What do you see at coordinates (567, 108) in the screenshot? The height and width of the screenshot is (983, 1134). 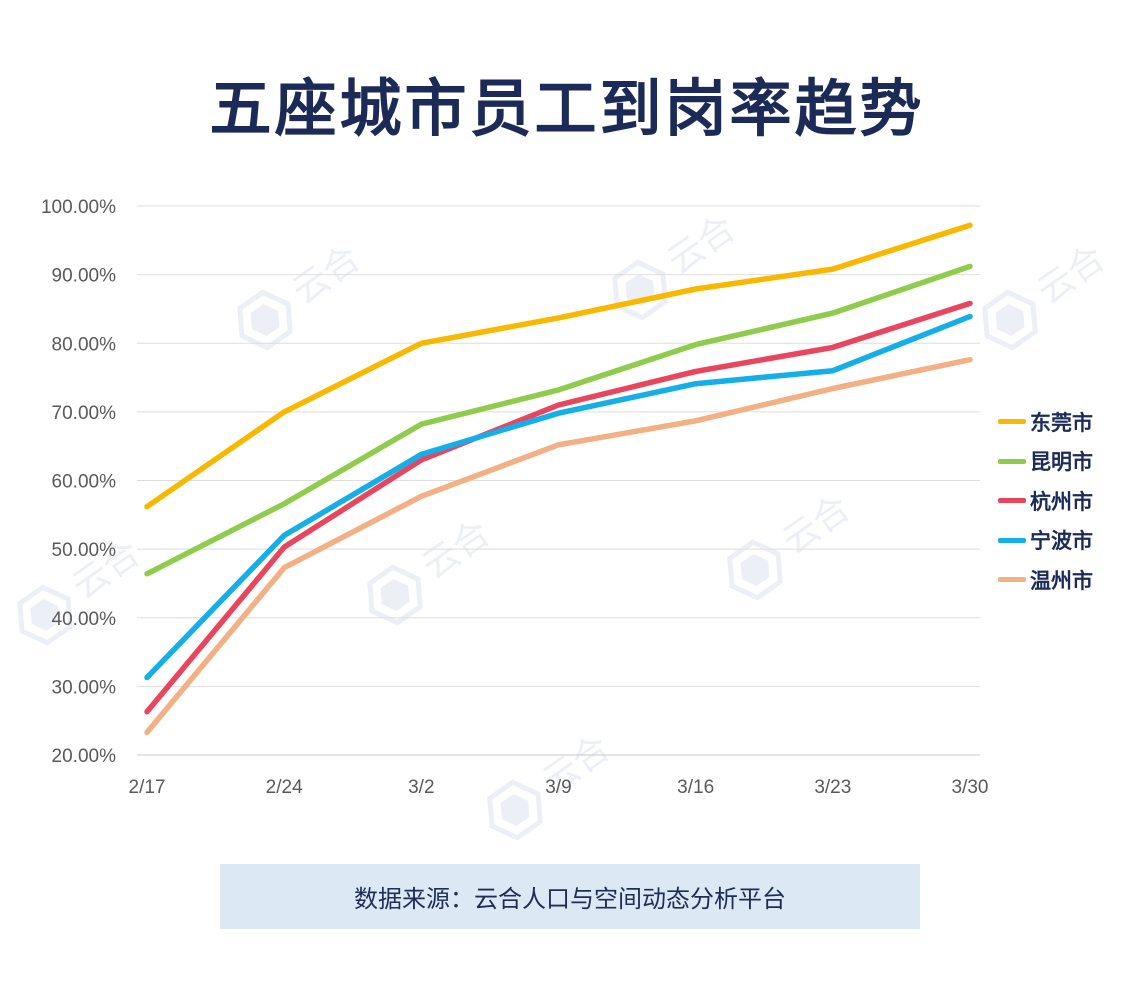 I see `chart-title: 五座城市员工到岗率趋势` at bounding box center [567, 108].